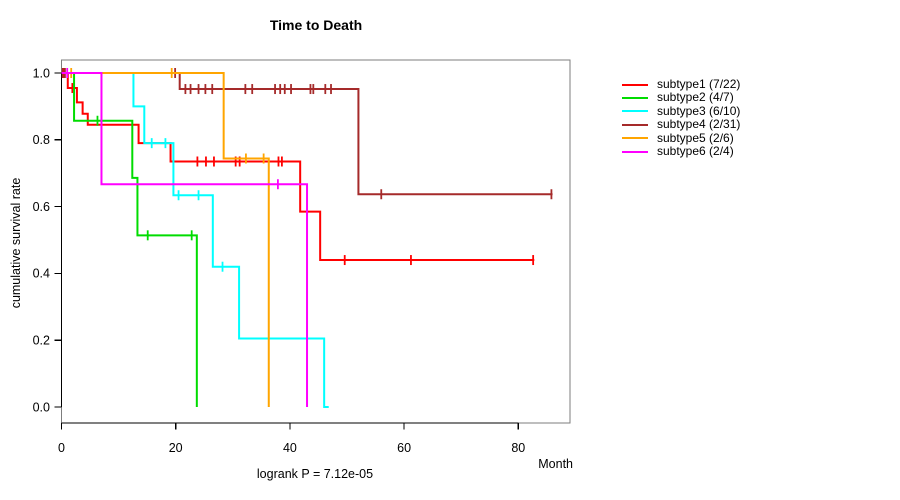 The image size is (900, 500). Describe the element at coordinates (41, 207) in the screenshot. I see `y-tick-label: 0.6` at that location.